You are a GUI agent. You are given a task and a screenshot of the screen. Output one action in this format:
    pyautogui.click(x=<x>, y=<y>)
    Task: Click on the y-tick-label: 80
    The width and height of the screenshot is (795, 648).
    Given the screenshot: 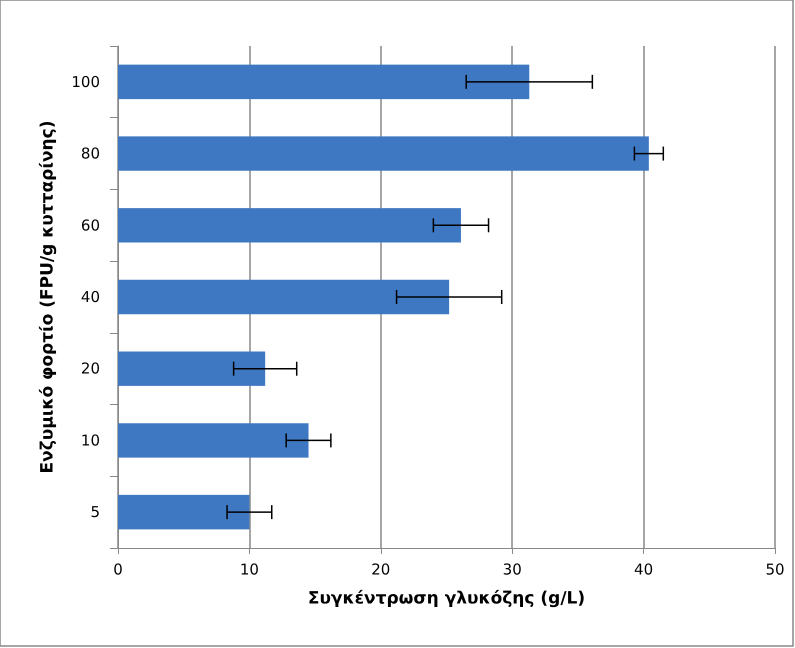 What is the action you would take?
    pyautogui.click(x=90, y=153)
    